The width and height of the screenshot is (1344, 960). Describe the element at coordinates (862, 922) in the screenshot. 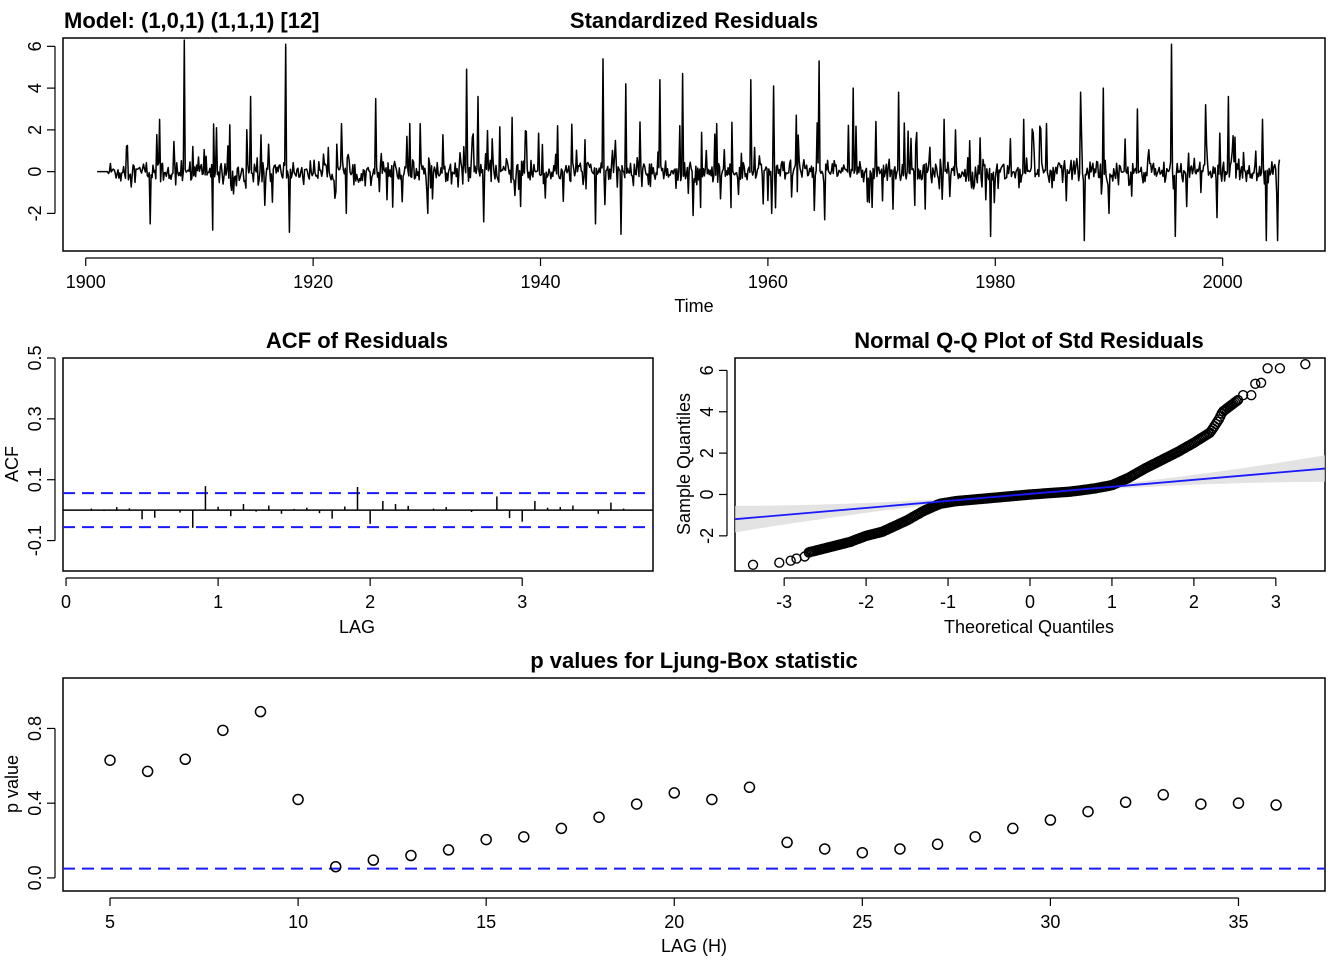

I see `ljung-box-x-tick-label: 25` at that location.